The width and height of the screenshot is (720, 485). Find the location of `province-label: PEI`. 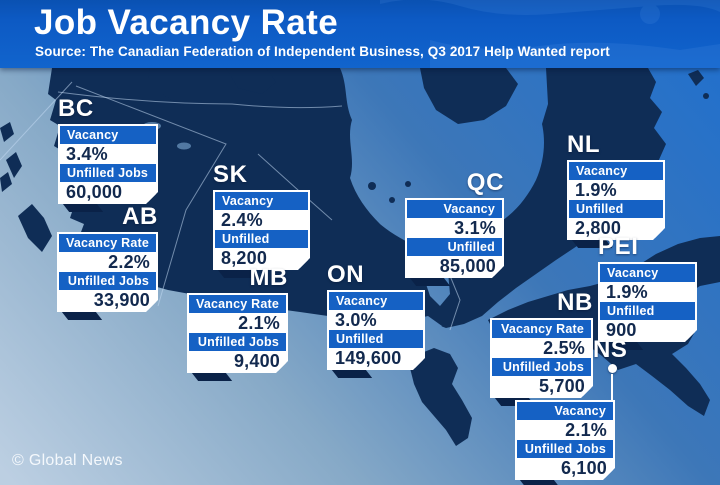

province-label: PEI is located at coordinates (618, 246).